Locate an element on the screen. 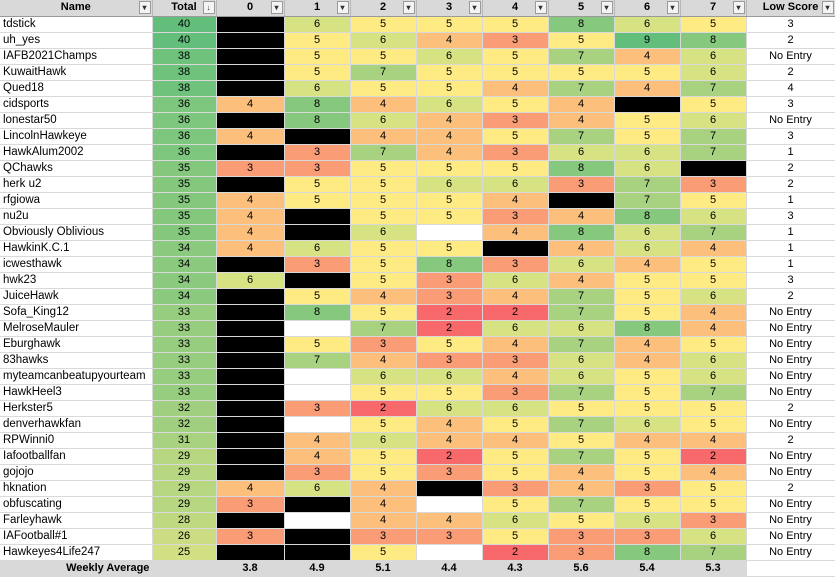 This screenshot has height=577, width=835. total-score-cell: 26 is located at coordinates (184, 536).